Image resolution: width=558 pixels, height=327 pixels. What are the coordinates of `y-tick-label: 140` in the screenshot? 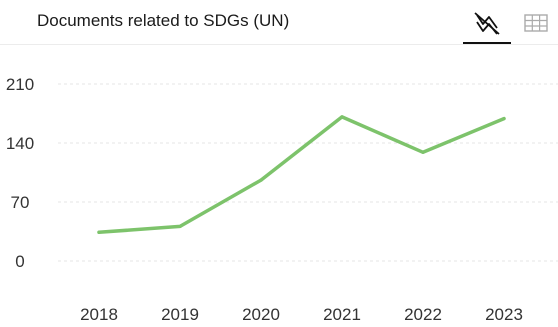 It's located at (20, 143).